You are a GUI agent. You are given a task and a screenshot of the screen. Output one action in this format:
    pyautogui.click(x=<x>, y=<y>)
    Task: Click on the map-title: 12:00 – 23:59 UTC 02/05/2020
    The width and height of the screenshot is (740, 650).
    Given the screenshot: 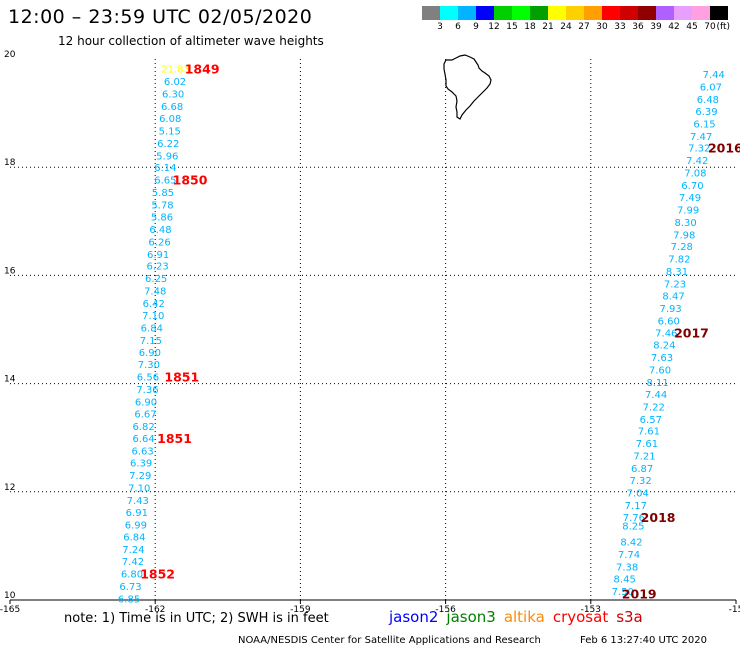 What is the action you would take?
    pyautogui.click(x=160, y=17)
    